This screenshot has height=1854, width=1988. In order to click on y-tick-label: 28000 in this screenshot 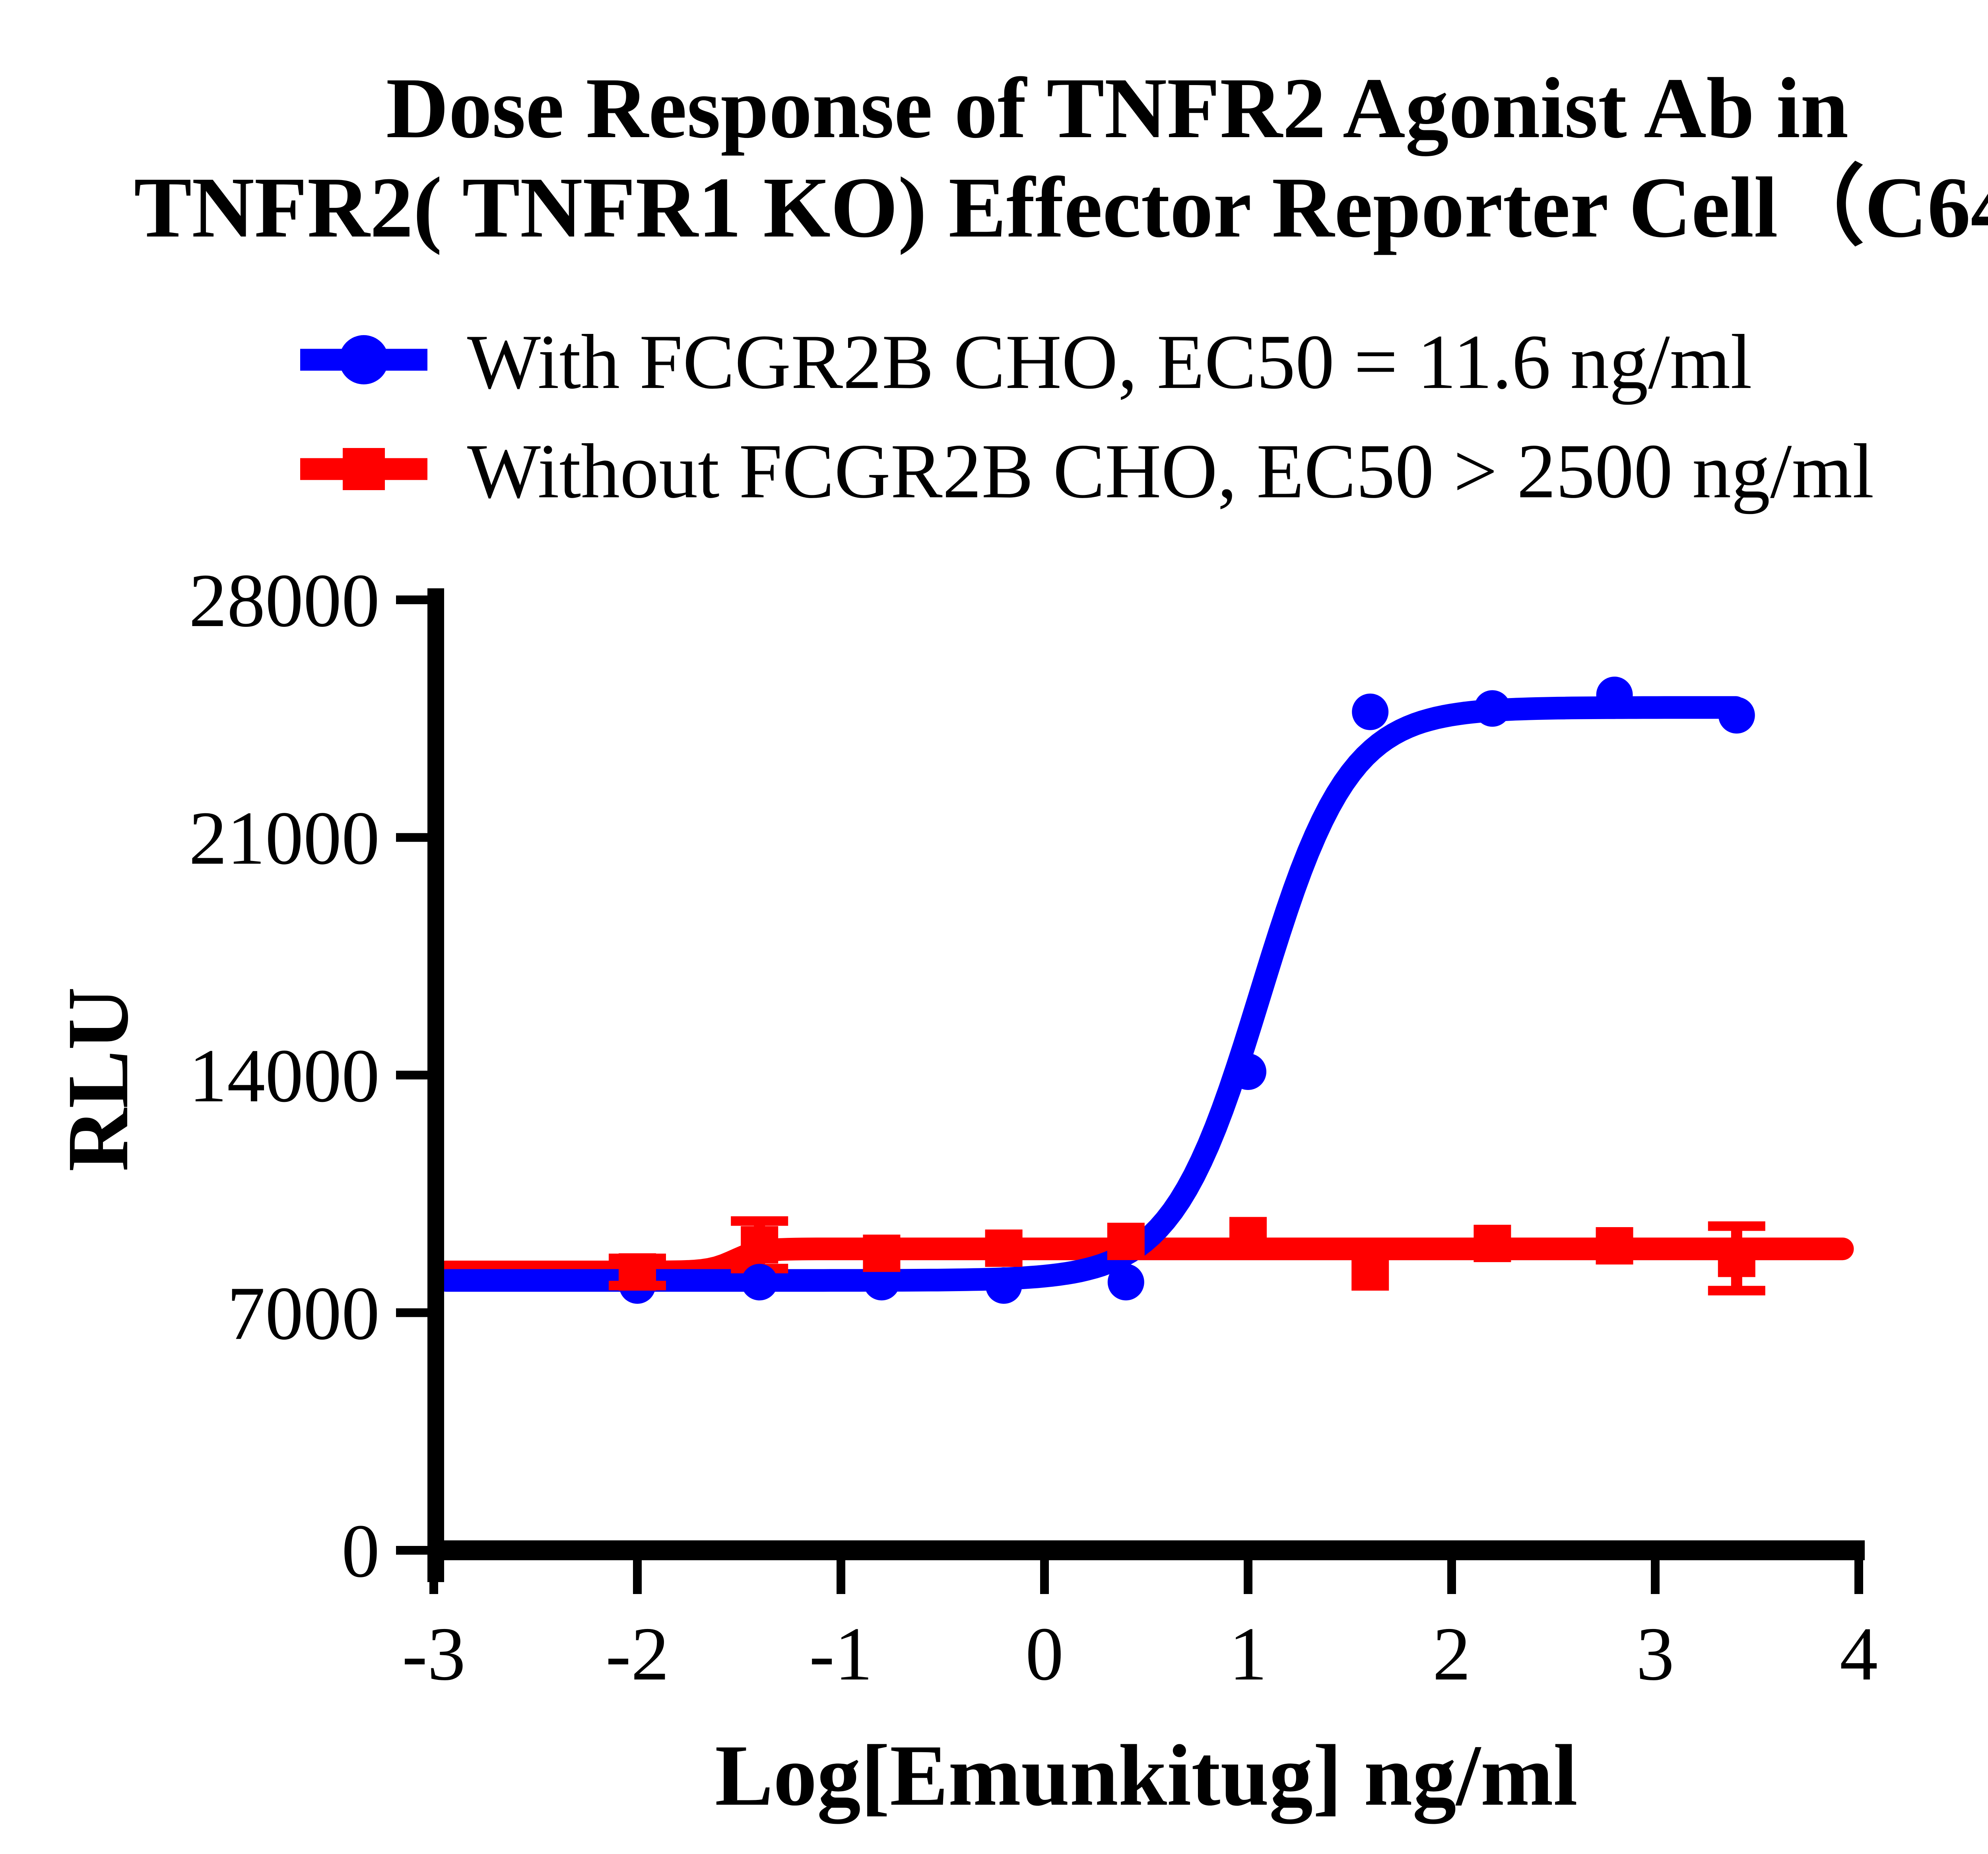, I will do `click(284, 601)`.